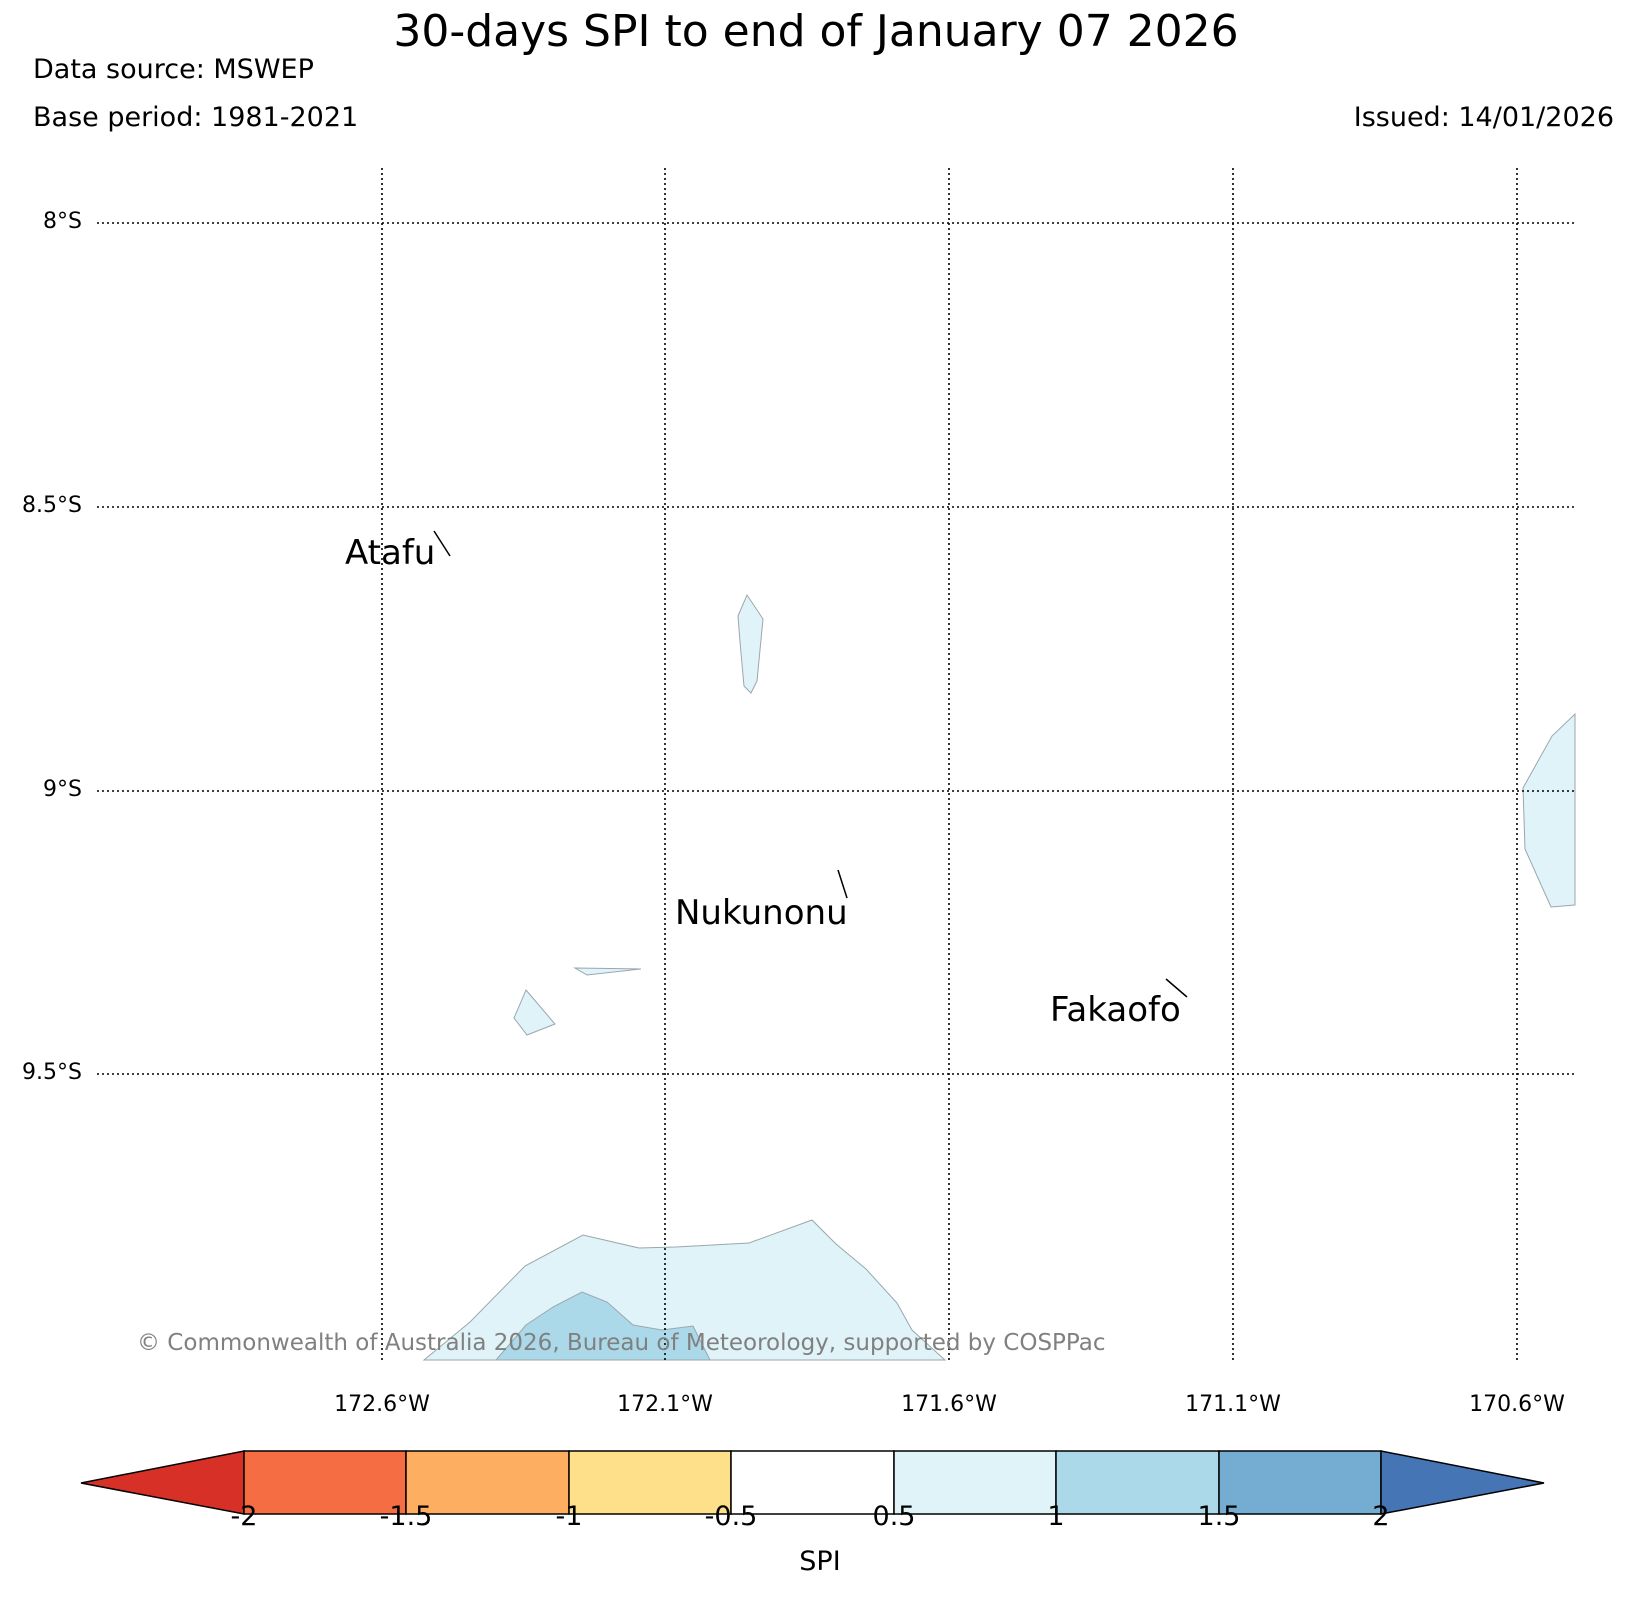 This screenshot has height=1609, width=1632. What do you see at coordinates (569, 1516) in the screenshot?
I see `colorbar-tick: -1` at bounding box center [569, 1516].